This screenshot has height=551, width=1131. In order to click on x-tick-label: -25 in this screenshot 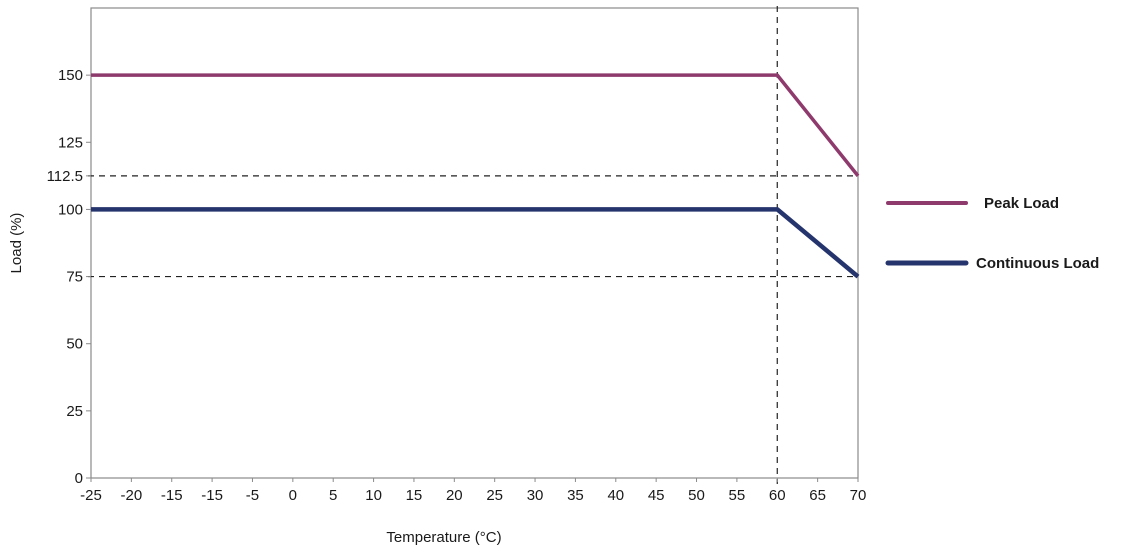, I will do `click(91, 495)`.